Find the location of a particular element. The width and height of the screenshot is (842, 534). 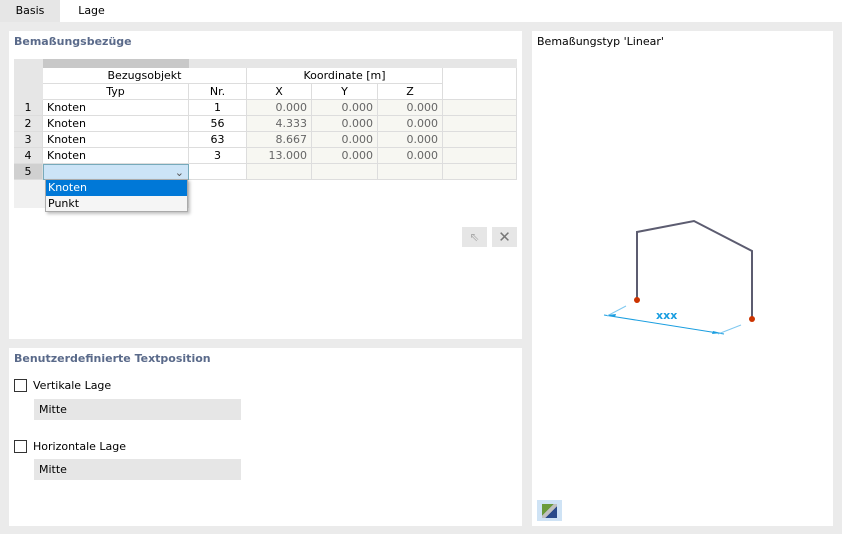

cell-nr: 56 is located at coordinates (218, 124).